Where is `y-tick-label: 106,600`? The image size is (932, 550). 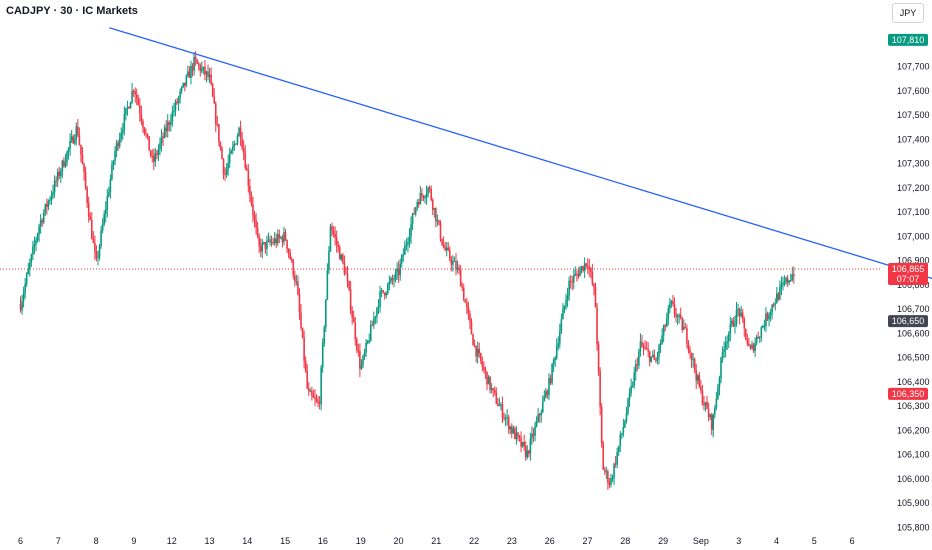
y-tick-label: 106,600 is located at coordinates (913, 333).